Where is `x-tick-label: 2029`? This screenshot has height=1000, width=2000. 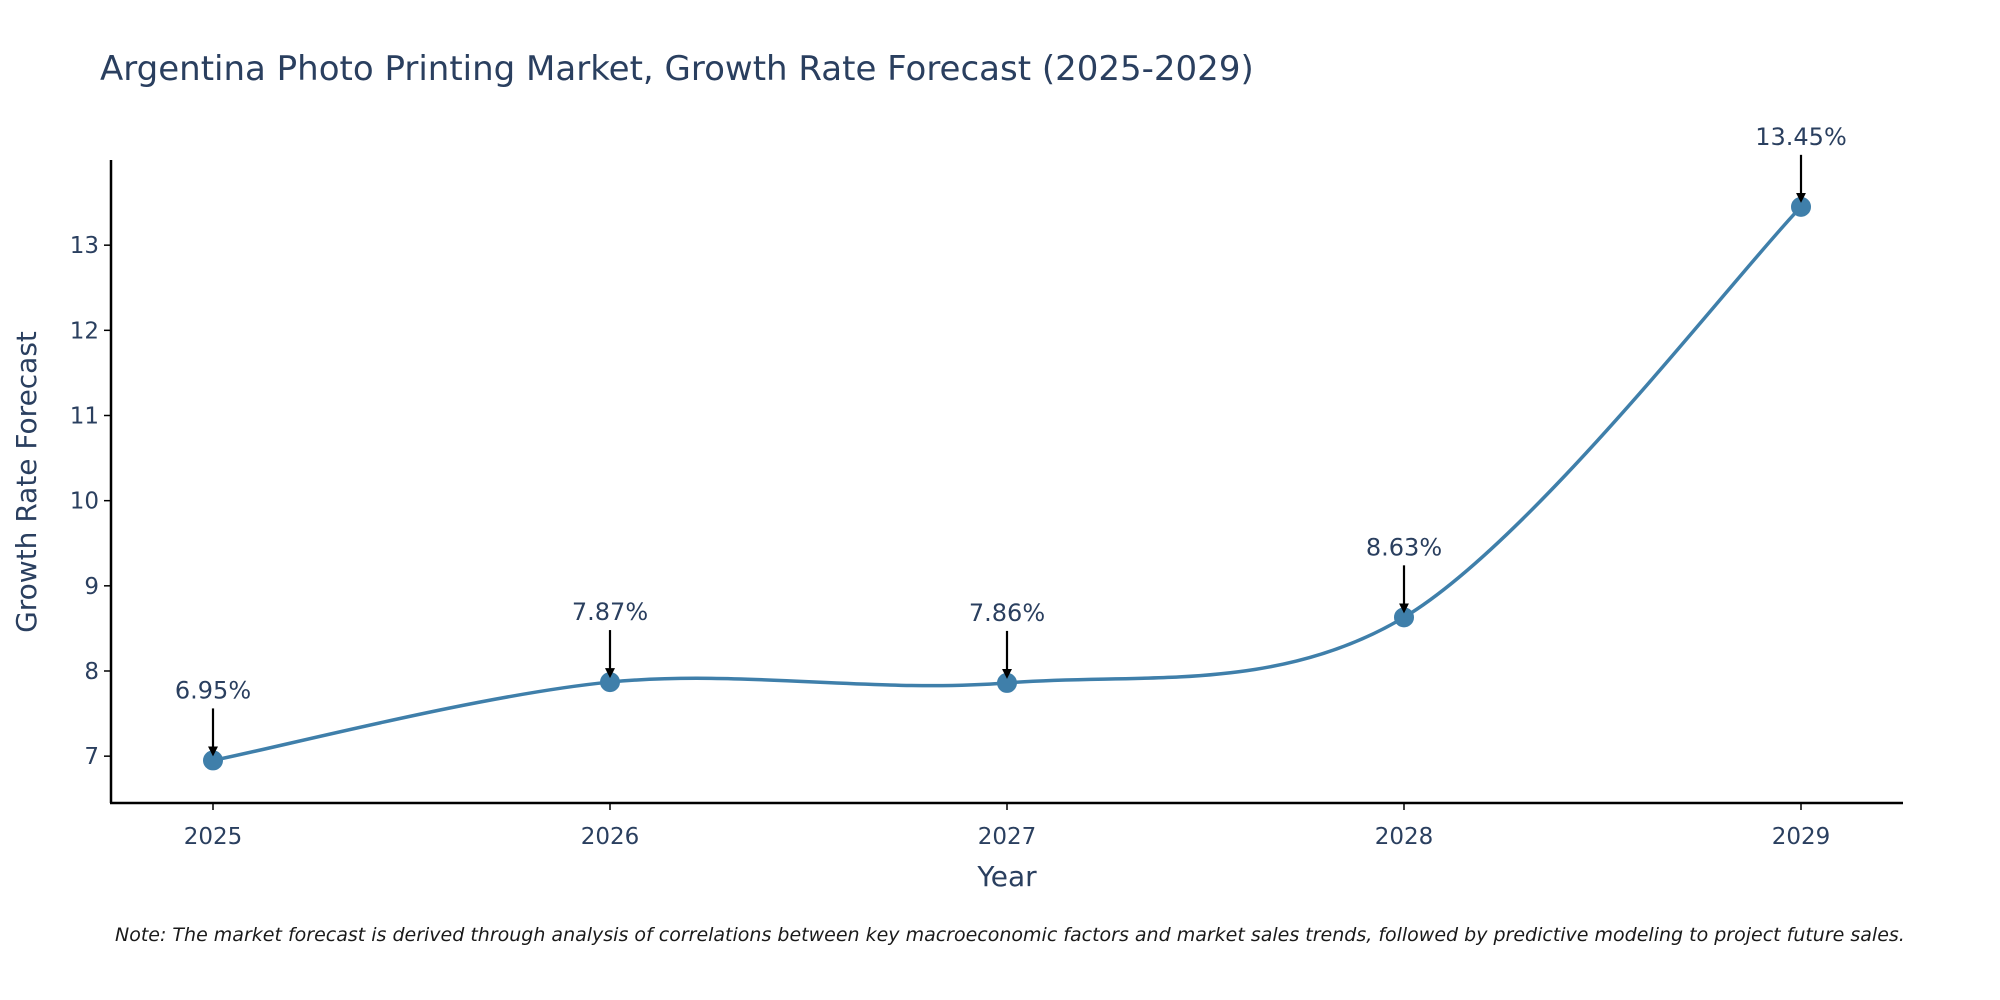
x-tick-label: 2029 is located at coordinates (1801, 837).